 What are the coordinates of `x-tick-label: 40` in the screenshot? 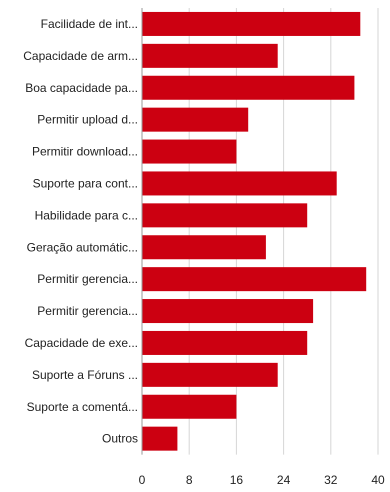 It's located at (378, 480).